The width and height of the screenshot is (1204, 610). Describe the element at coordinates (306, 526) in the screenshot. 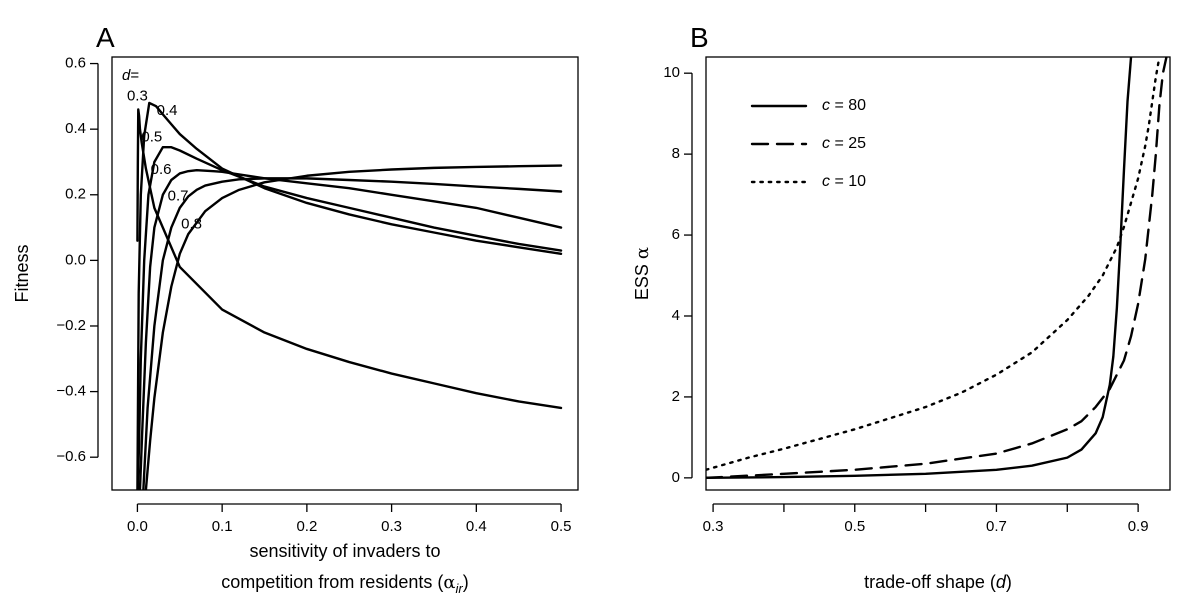

I see `panel-a-x-tick-label: 0.2` at that location.